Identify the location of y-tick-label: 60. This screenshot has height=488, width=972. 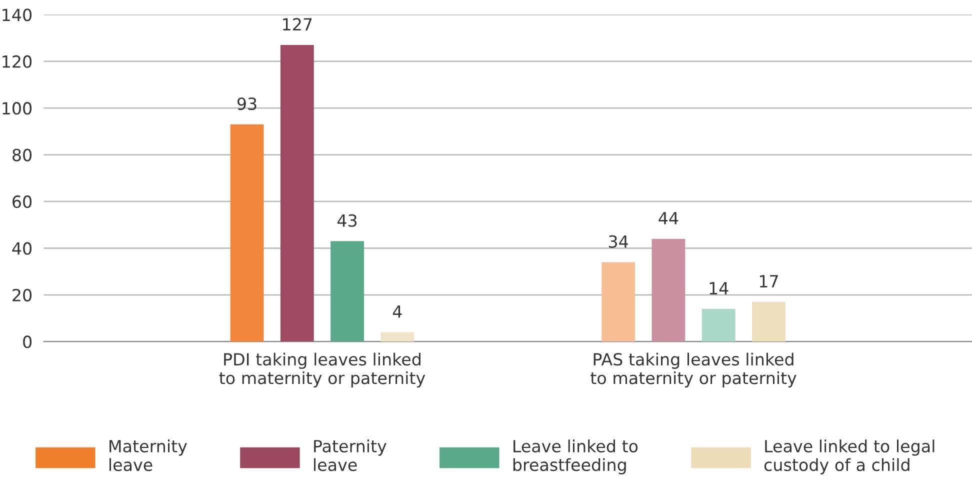
(22, 201).